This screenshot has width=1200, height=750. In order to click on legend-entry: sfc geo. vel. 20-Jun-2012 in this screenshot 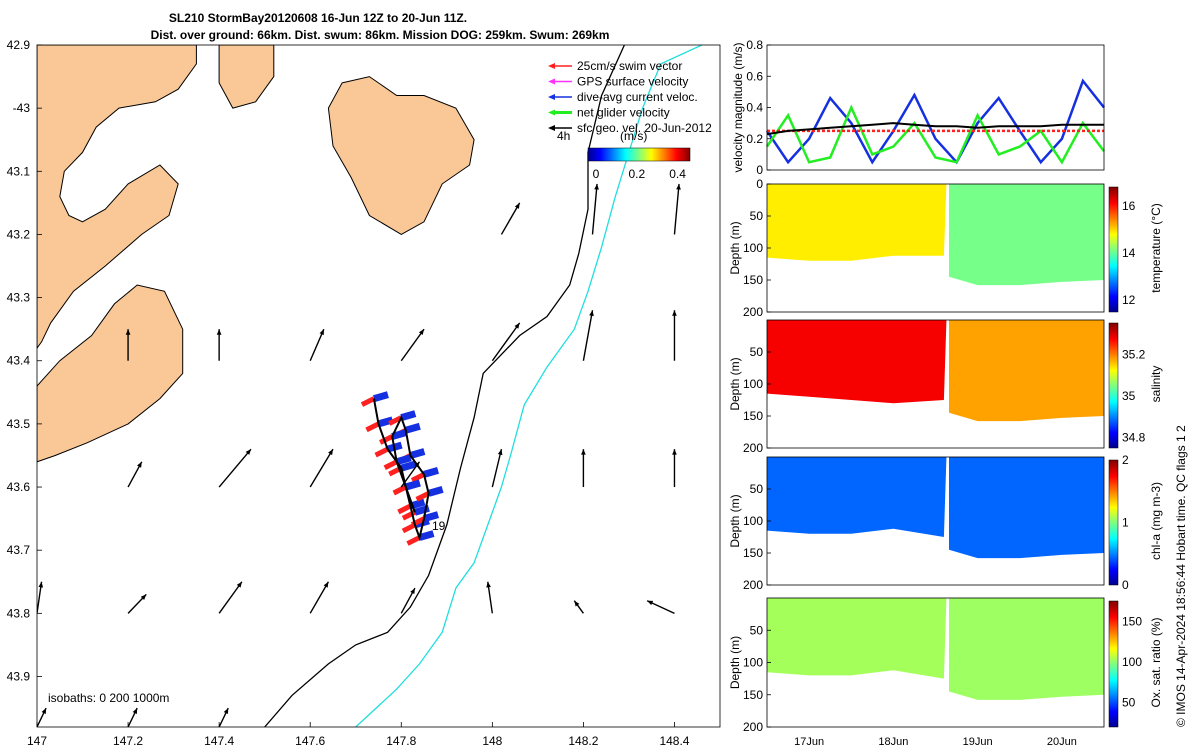, I will do `click(630, 128)`.